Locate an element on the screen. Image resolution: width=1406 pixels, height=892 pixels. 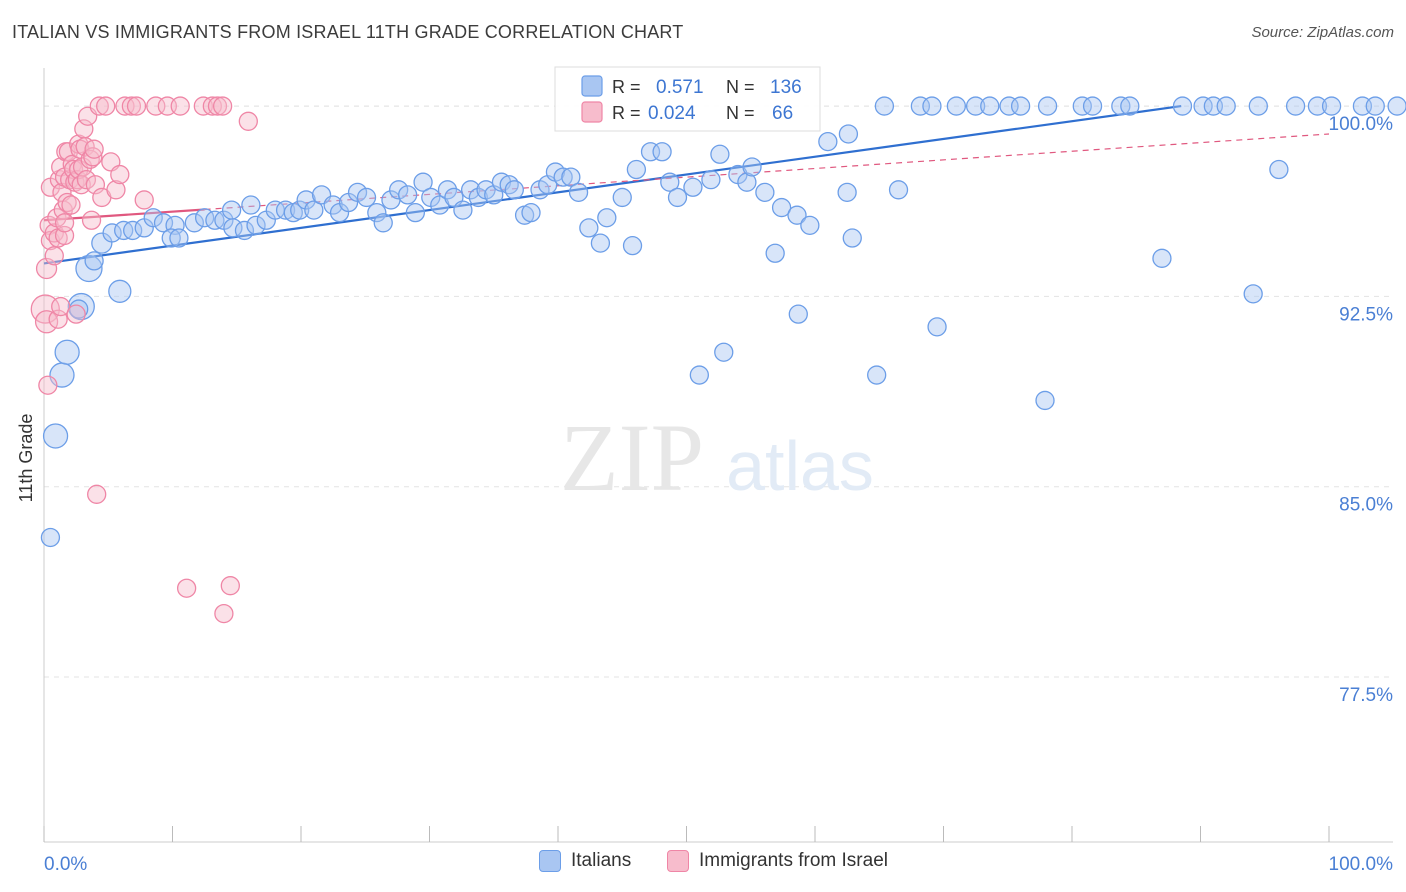
watermark-atlas: atlas is located at coordinates (800, 466).